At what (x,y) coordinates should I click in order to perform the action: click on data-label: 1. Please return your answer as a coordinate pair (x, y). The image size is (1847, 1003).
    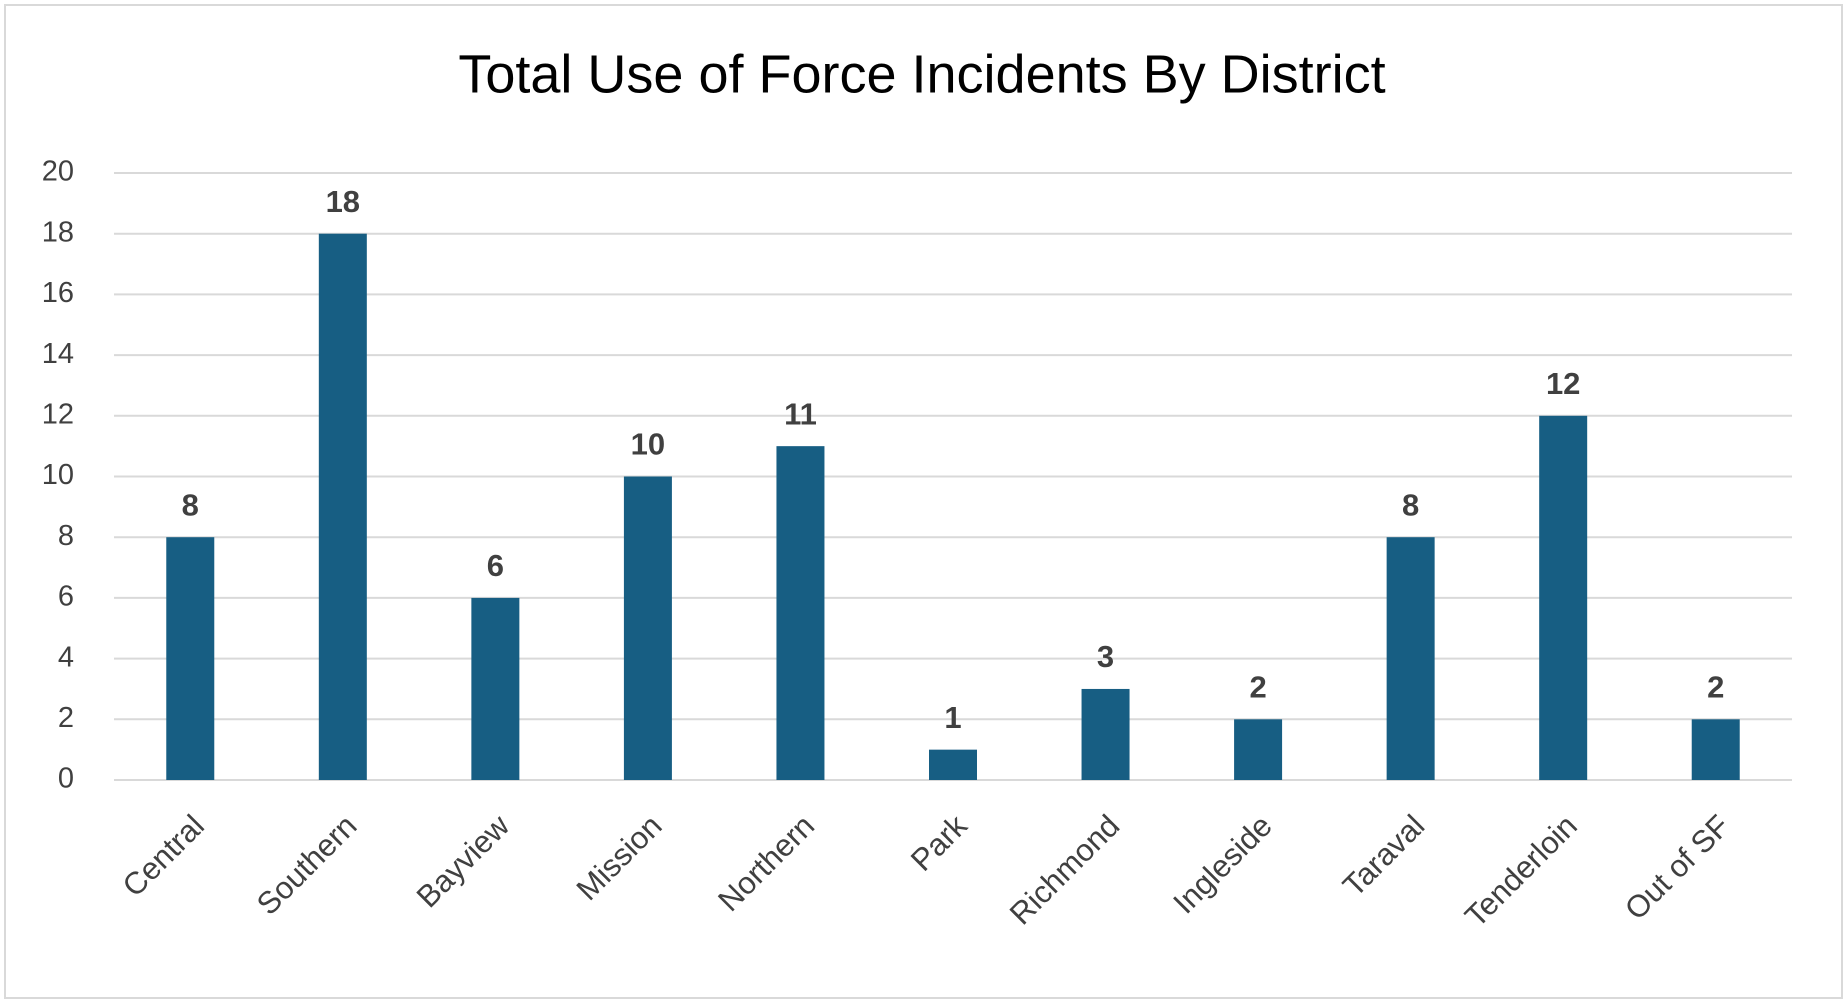
    Looking at the image, I should click on (952, 717).